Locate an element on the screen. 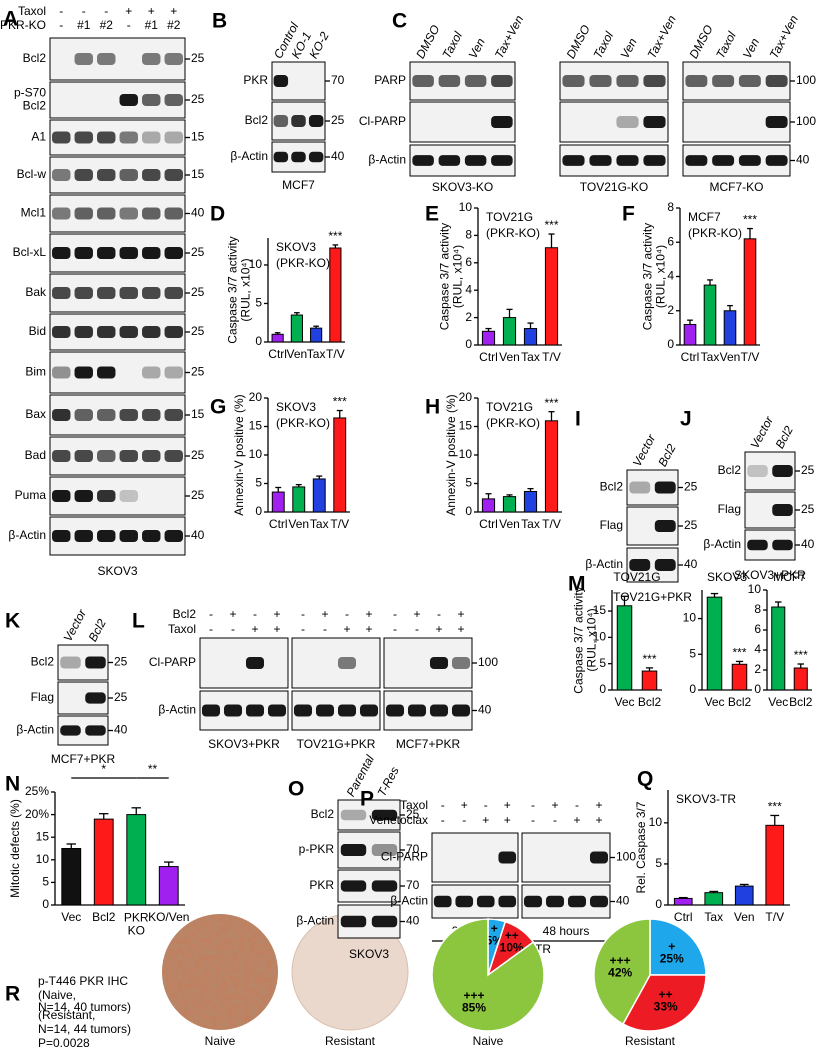  y-axis-label: Caspase 3/7 activity is located at coordinates (648, 276).